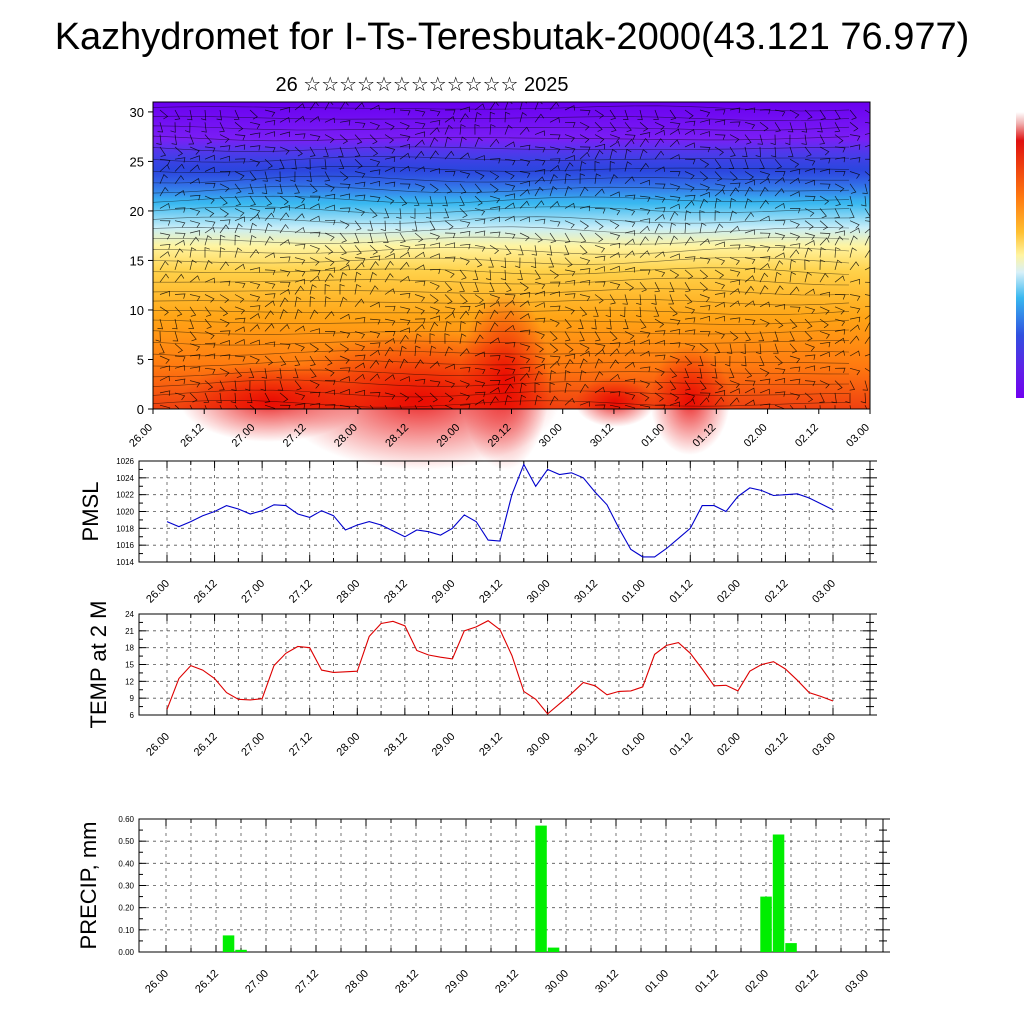 The image size is (1024, 1024). I want to click on chart-subtitle: 26 ☆☆☆☆☆☆☆☆☆☆☆☆ 2025, so click(422, 85).